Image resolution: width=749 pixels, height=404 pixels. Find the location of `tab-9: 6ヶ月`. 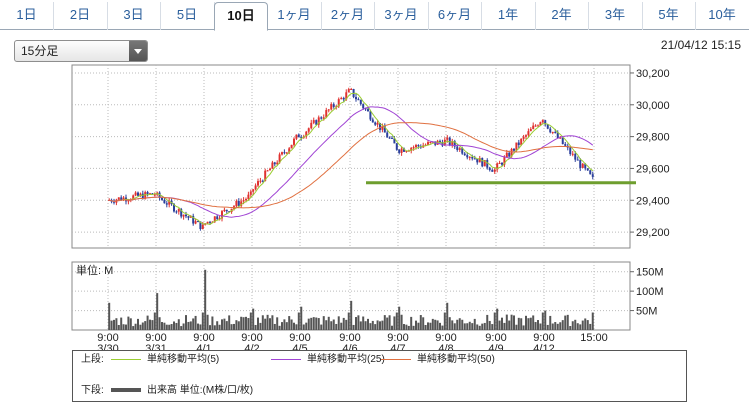

tab-9: 6ヶ月 is located at coordinates (455, 16).